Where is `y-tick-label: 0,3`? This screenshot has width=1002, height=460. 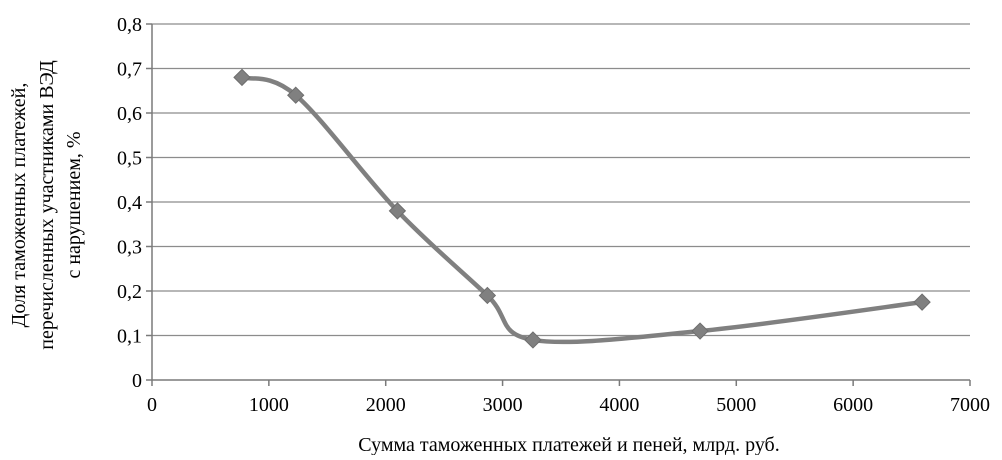 y-tick-label: 0,3 is located at coordinates (129, 248).